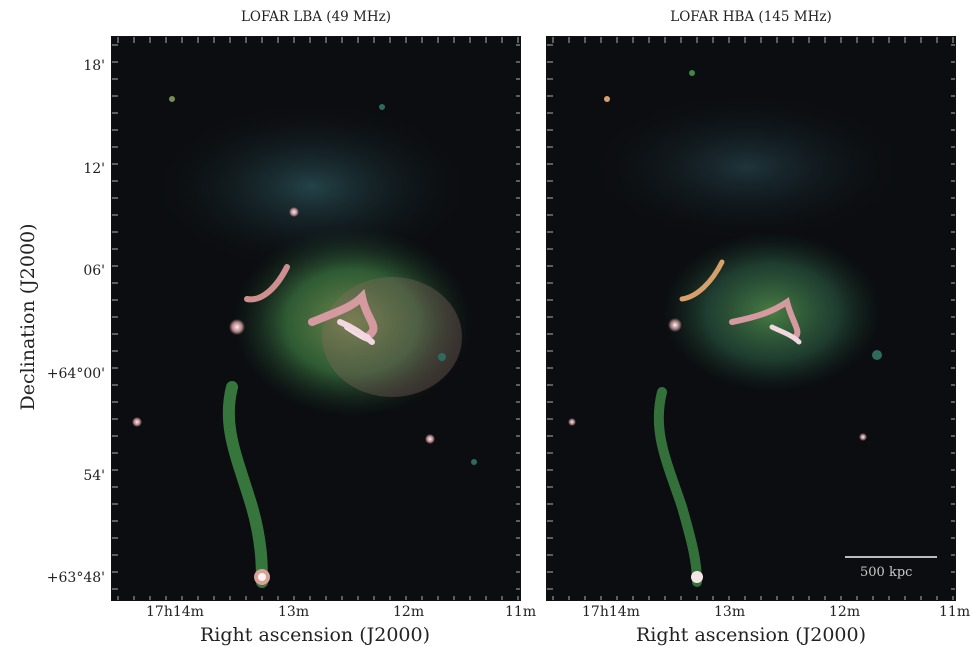 This screenshot has height=647, width=972. Describe the element at coordinates (94, 169) in the screenshot. I see `y-tick-label: 12'` at that location.